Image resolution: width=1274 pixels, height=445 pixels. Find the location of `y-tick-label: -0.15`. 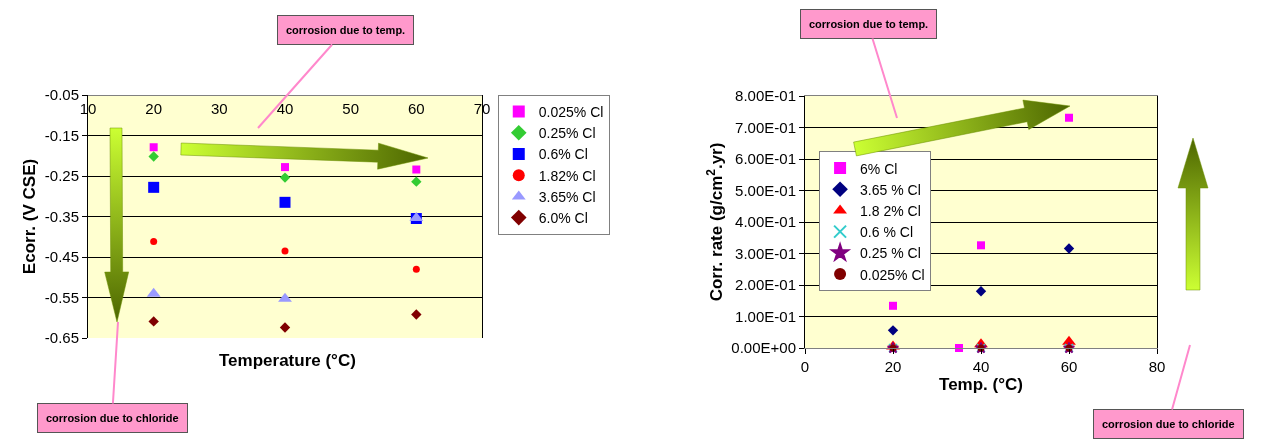

y-tick-label: -0.15 is located at coordinates (61, 135).